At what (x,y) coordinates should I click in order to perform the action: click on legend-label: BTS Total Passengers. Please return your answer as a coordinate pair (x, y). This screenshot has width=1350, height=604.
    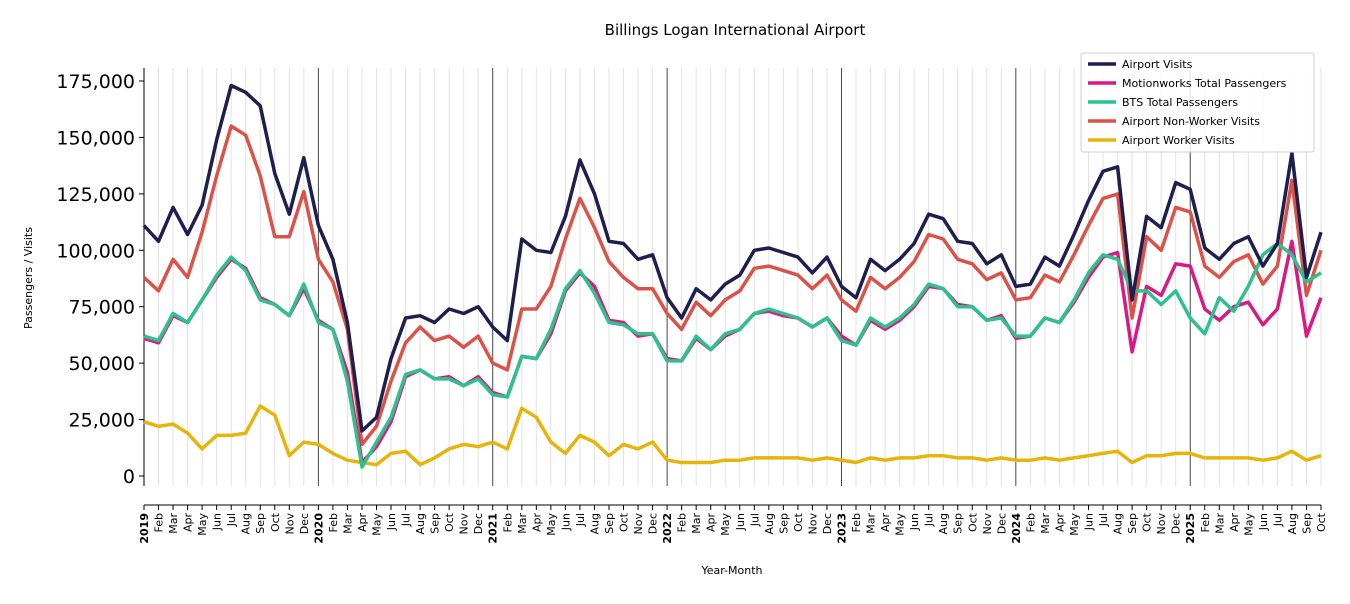
    Looking at the image, I should click on (1180, 102).